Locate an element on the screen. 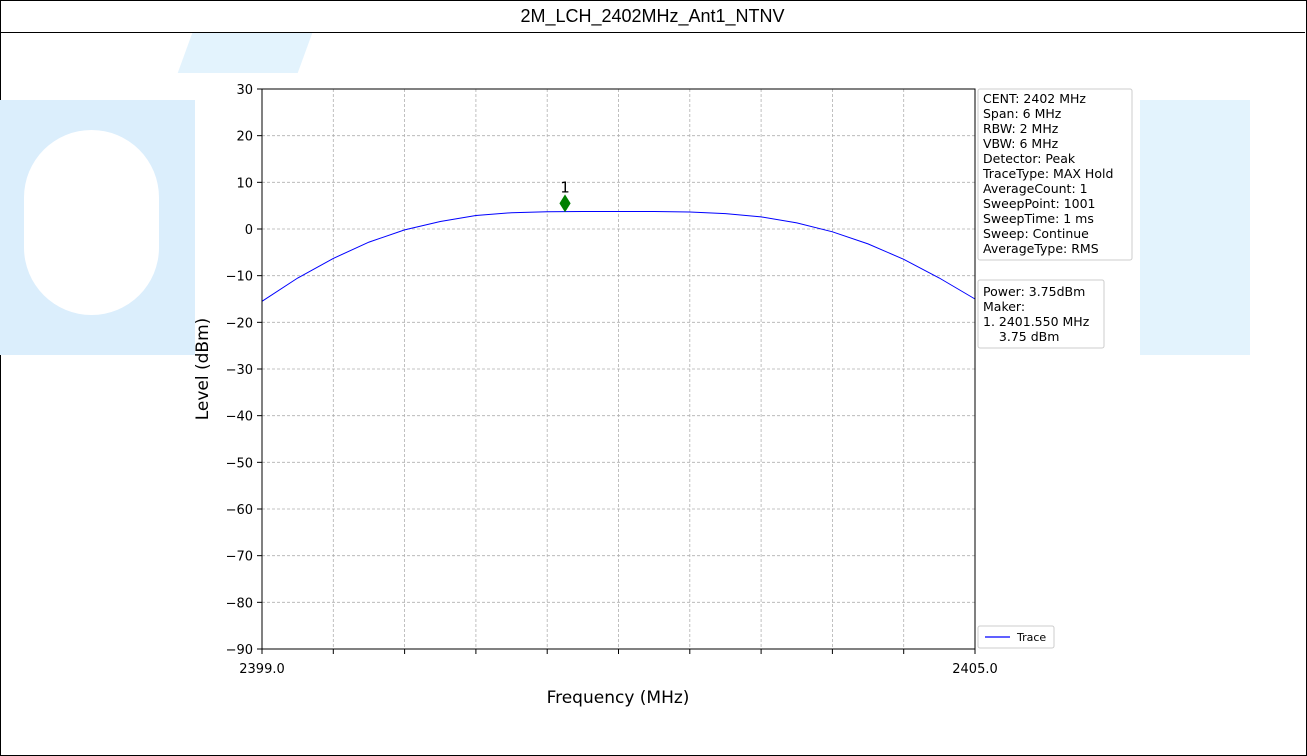 The height and width of the screenshot is (756, 1307). y-axis-ticks: 30 20 10 0 −10 −20 −30 −40 −50 −60 −70 −80 −90 is located at coordinates (244, 370).